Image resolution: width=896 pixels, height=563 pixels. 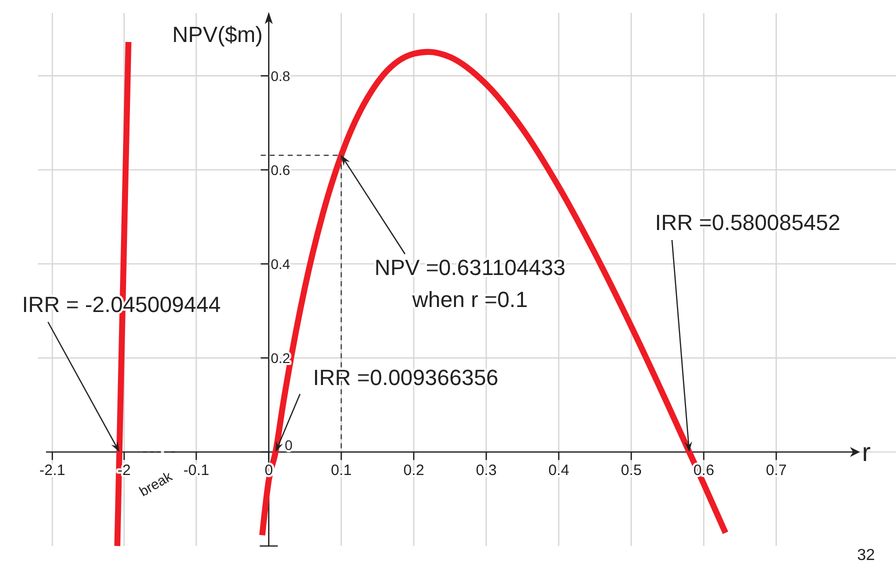 What do you see at coordinates (866, 451) in the screenshot?
I see `x-axis-title: r` at bounding box center [866, 451].